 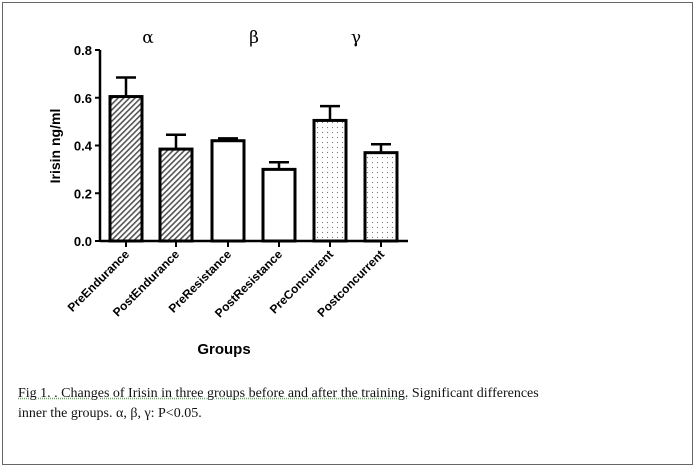 I want to click on significance-beta: β, so click(x=254, y=38).